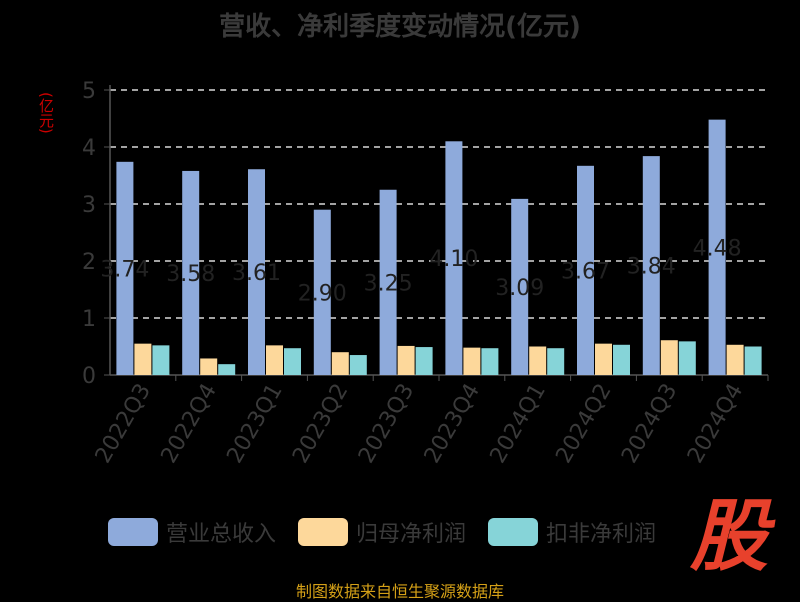 Image resolution: width=800 pixels, height=602 pixels. Describe the element at coordinates (254, 424) in the screenshot. I see `x-tick-label: 2023Q1` at that location.